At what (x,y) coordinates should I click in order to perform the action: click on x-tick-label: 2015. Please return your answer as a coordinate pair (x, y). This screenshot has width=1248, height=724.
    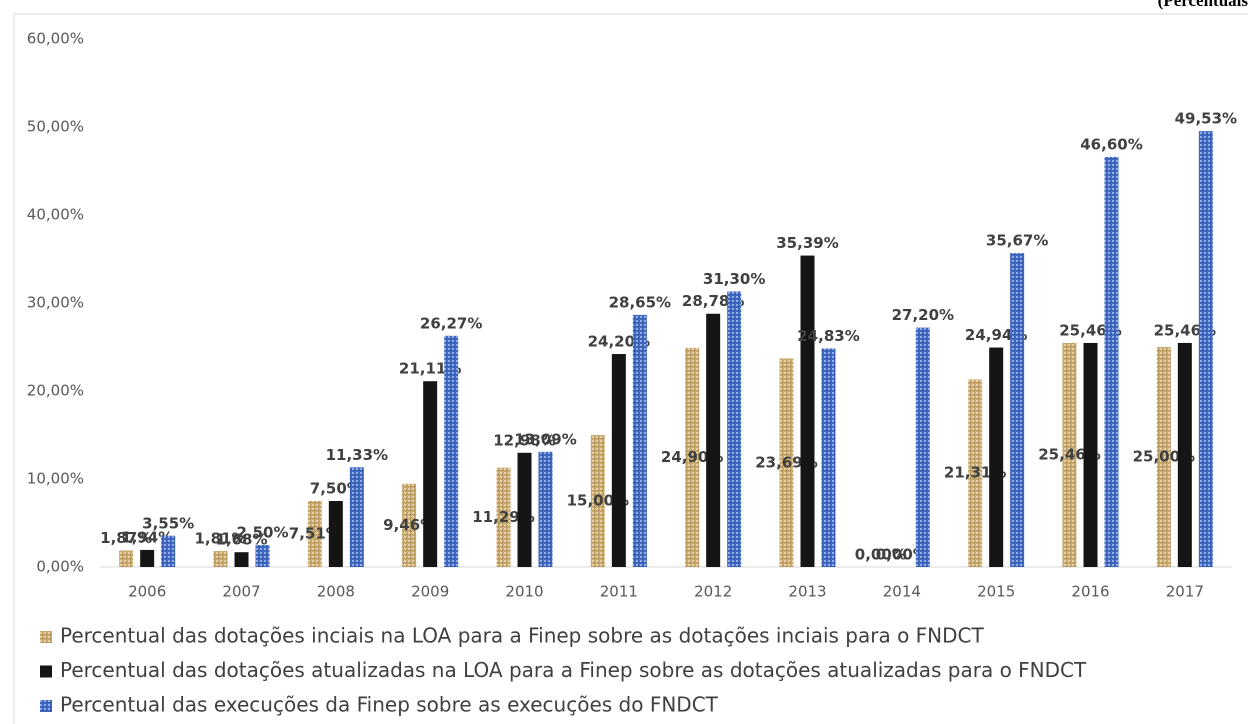
    Looking at the image, I should click on (996, 592).